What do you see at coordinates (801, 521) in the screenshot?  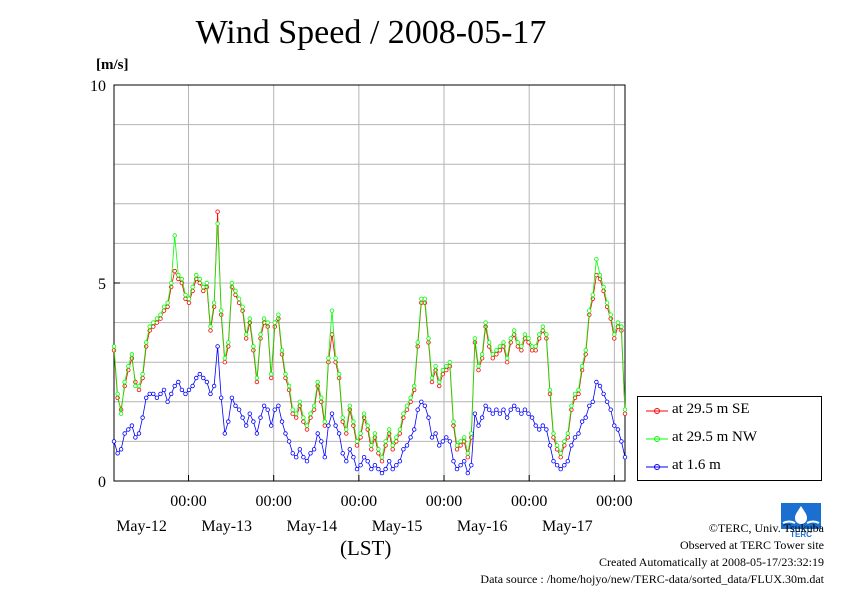 I see `terc-logo-icon: TERC` at bounding box center [801, 521].